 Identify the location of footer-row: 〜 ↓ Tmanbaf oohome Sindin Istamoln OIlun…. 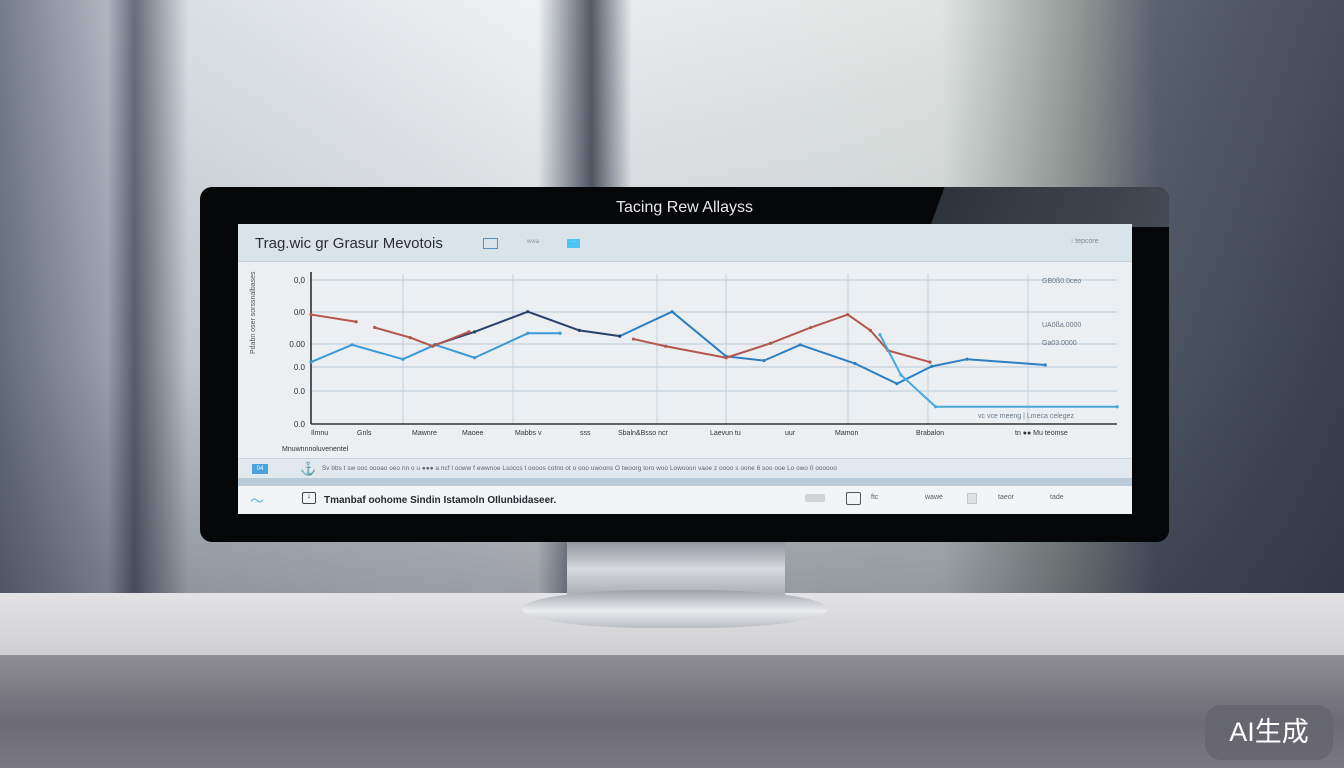
(685, 500).